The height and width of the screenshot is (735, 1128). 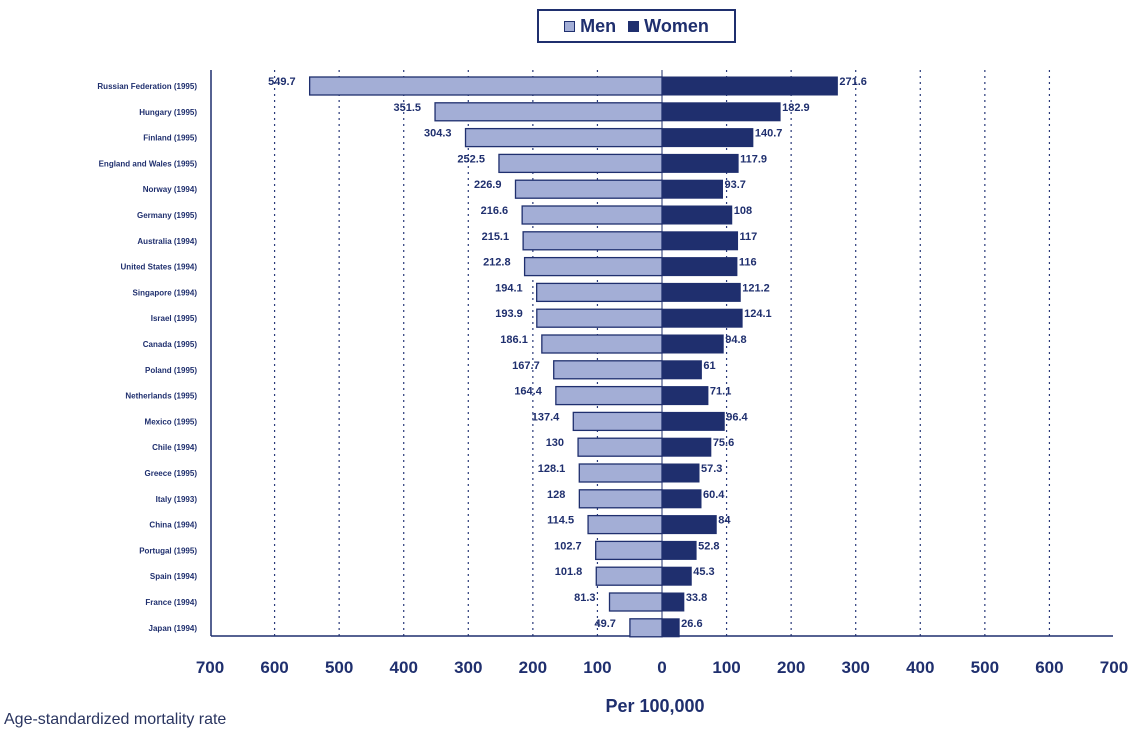 What do you see at coordinates (148, 163) in the screenshot?
I see `category-label: England and Wales (1995)` at bounding box center [148, 163].